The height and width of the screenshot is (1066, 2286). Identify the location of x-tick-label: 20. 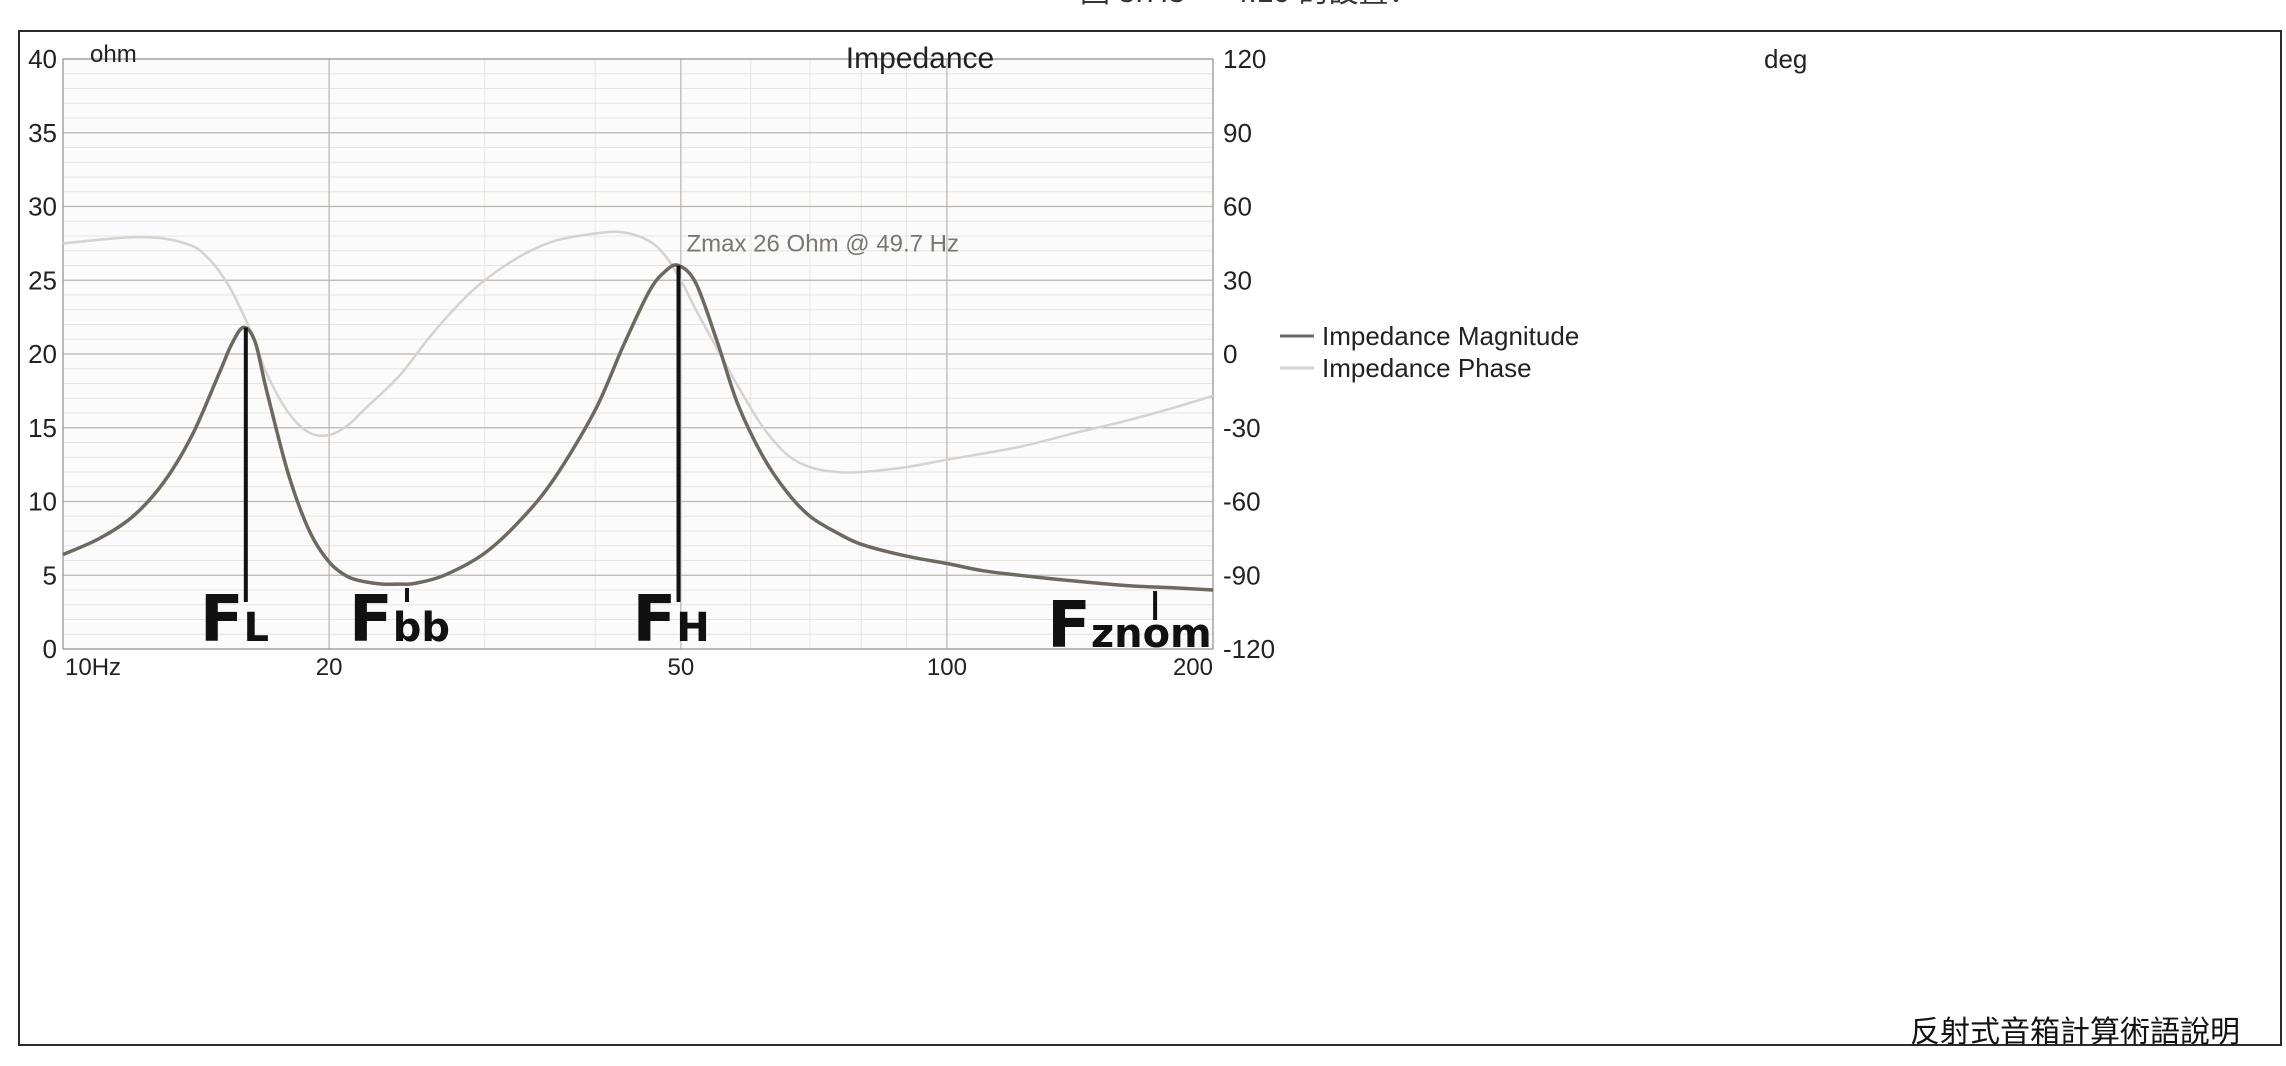
(329, 667).